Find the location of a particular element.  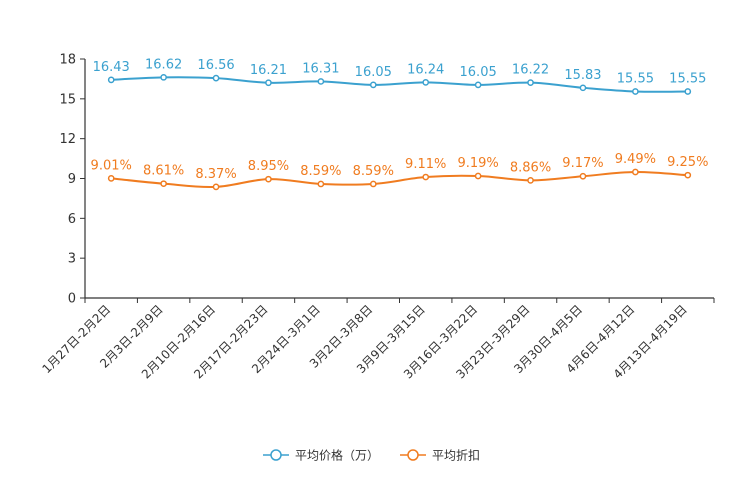

legend-label: 平均价格（万） is located at coordinates (337, 455).